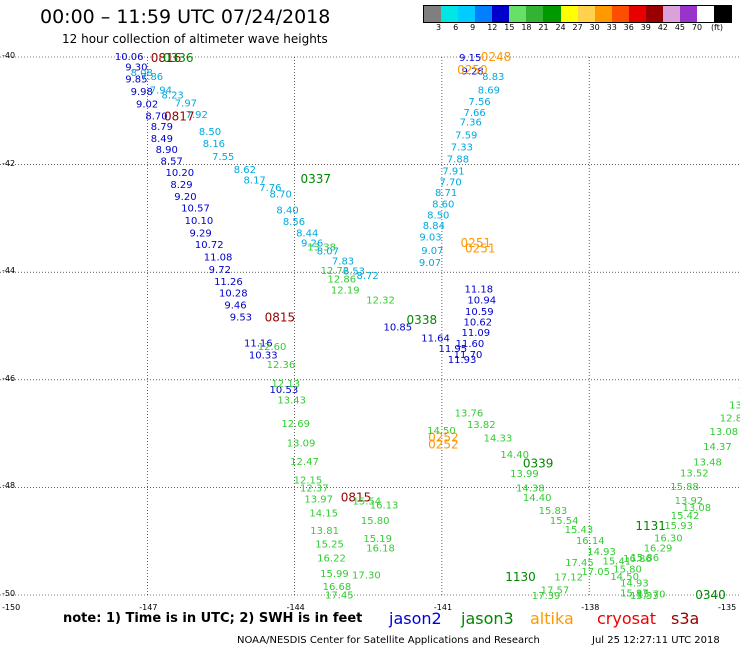  What do you see at coordinates (136, 80) in the screenshot?
I see `wave-height-label: 9.85` at bounding box center [136, 80].